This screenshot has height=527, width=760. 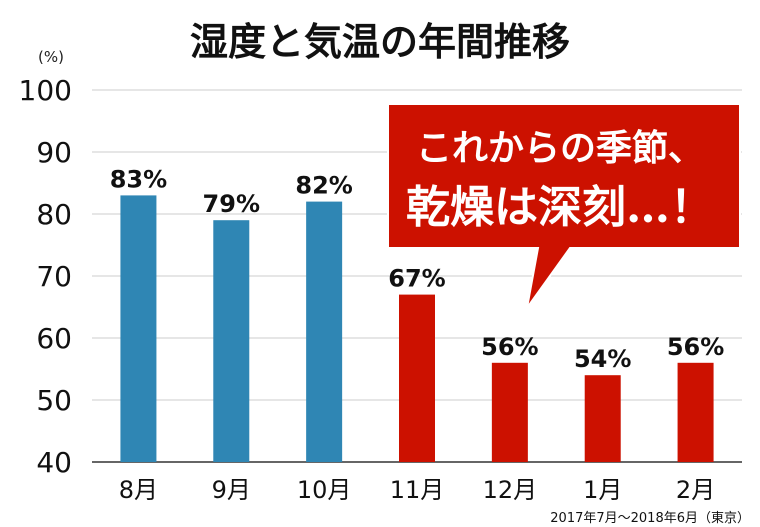 What do you see at coordinates (54, 338) in the screenshot?
I see `y-tick-label: 60` at bounding box center [54, 338].